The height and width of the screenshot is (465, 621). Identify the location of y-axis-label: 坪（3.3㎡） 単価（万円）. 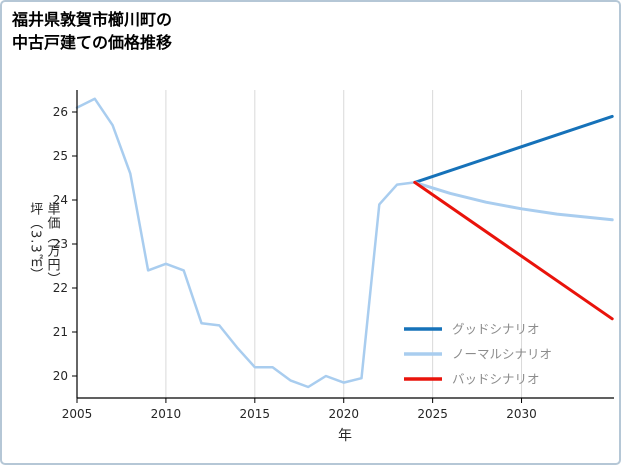
(43, 244).